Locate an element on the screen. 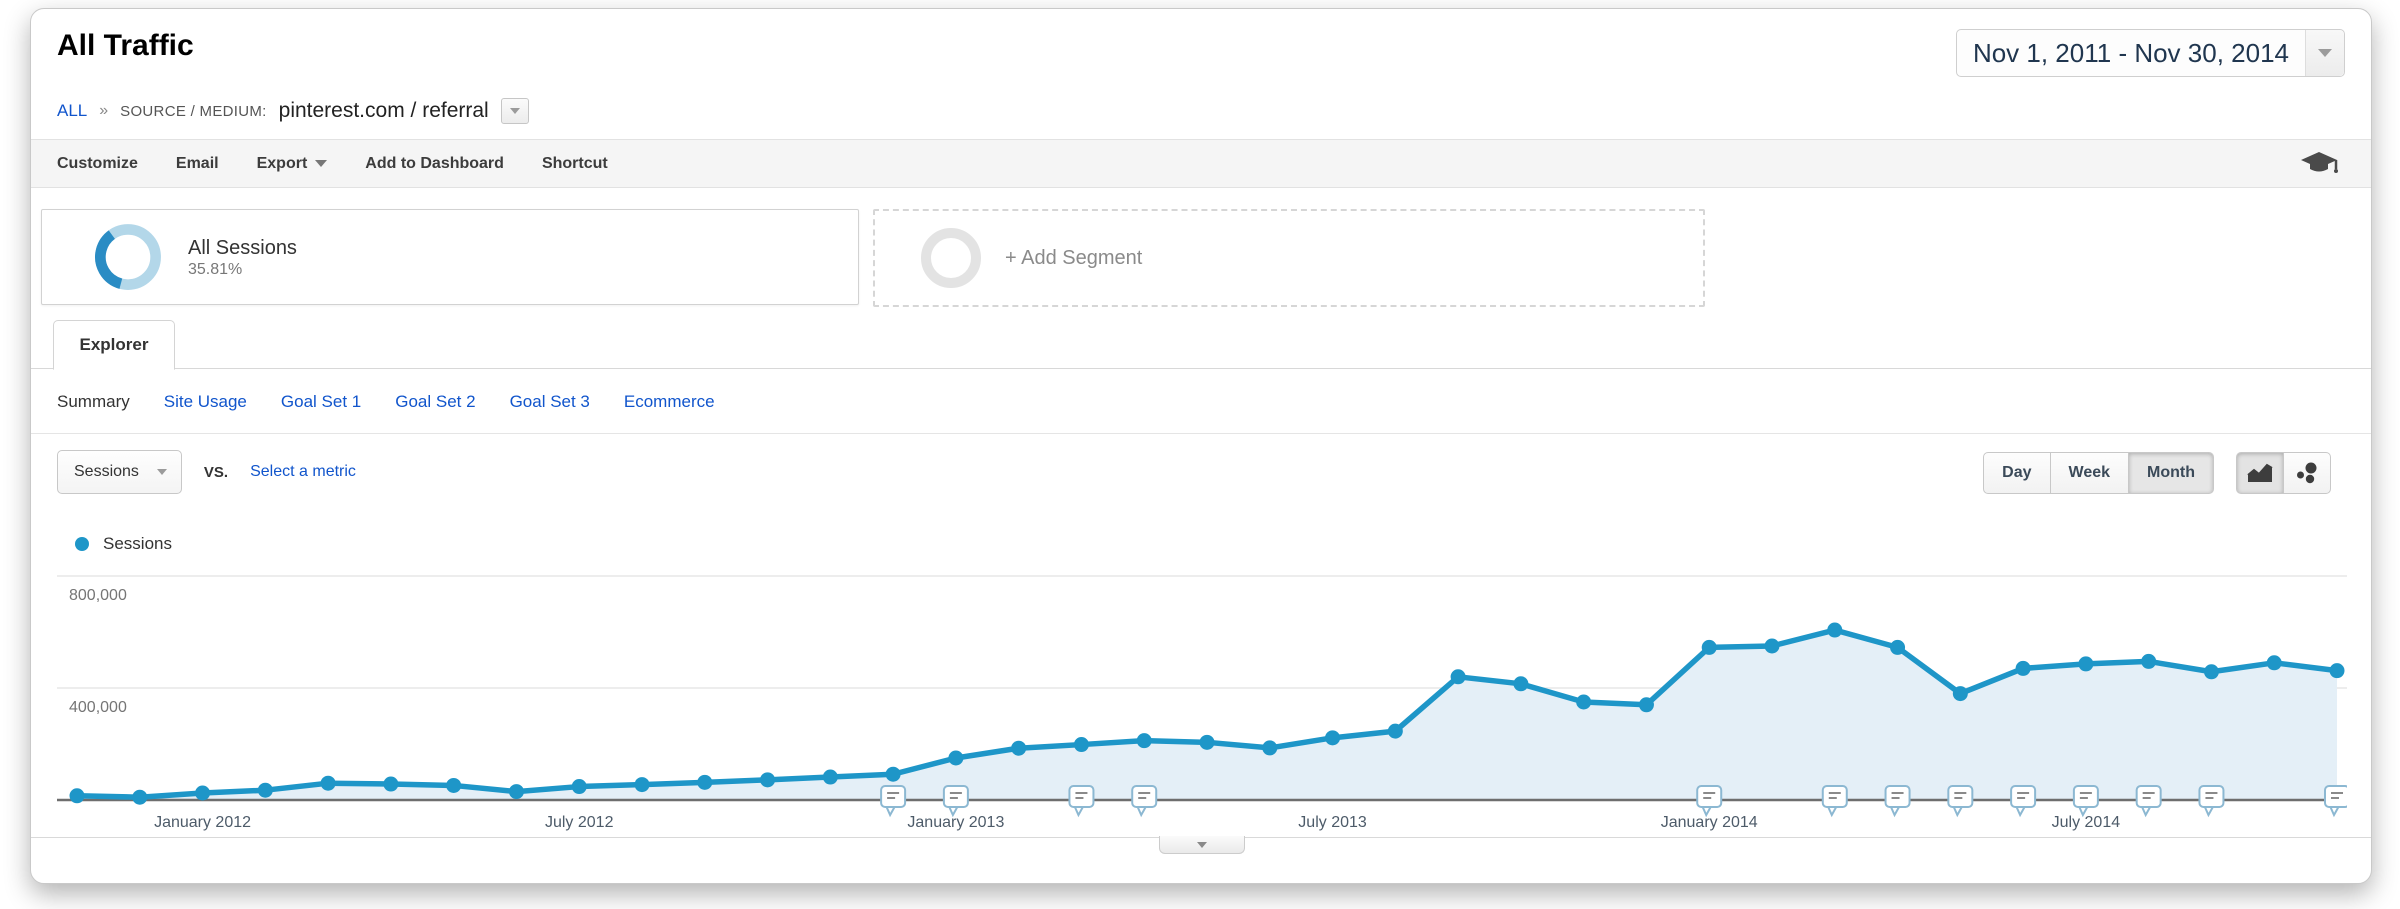 The width and height of the screenshot is (2400, 909). graduation-cap-icon is located at coordinates (2319, 162).